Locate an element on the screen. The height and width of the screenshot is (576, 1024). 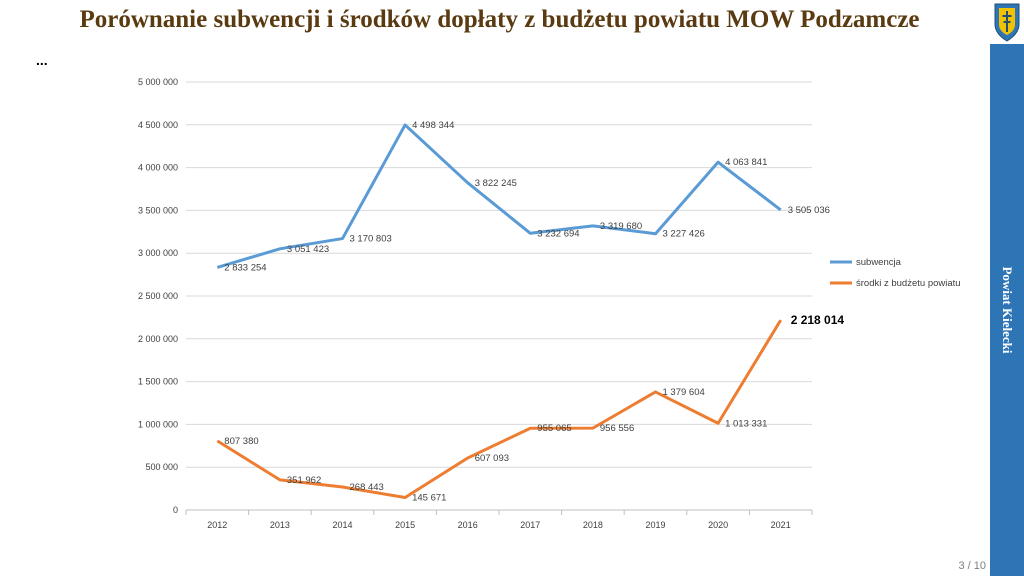
y-tick-label: 500 000 is located at coordinates (161, 467).